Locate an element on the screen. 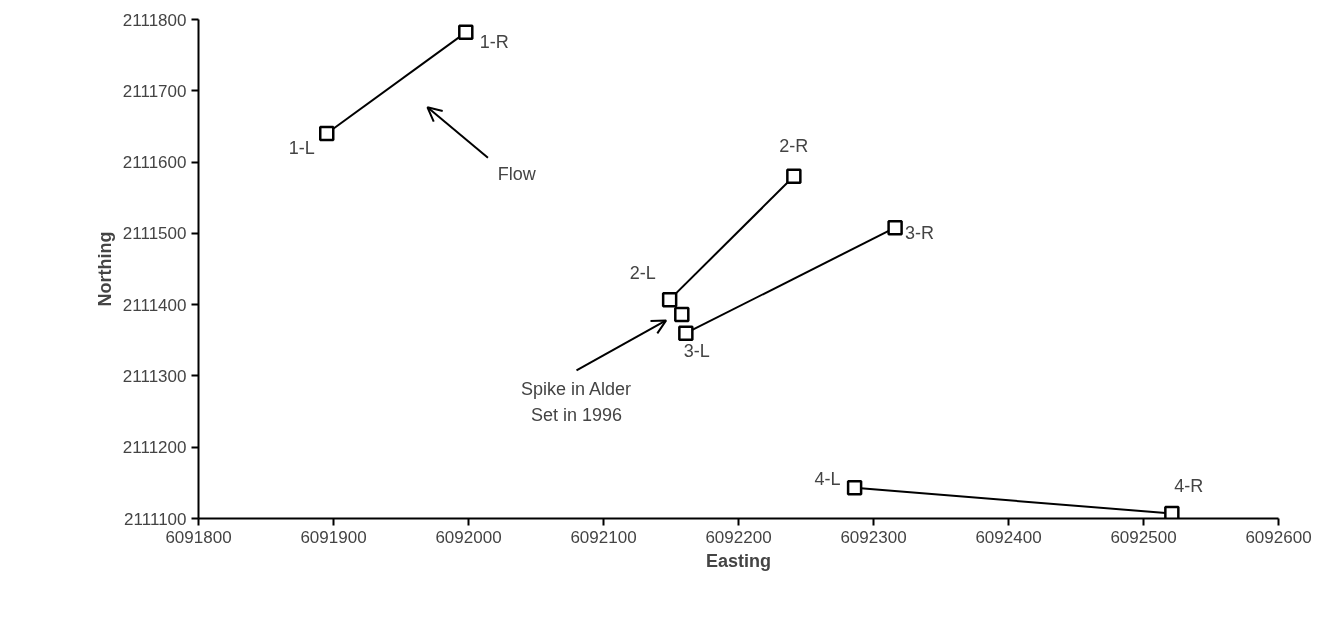  annotation: 3-L is located at coordinates (696, 351).